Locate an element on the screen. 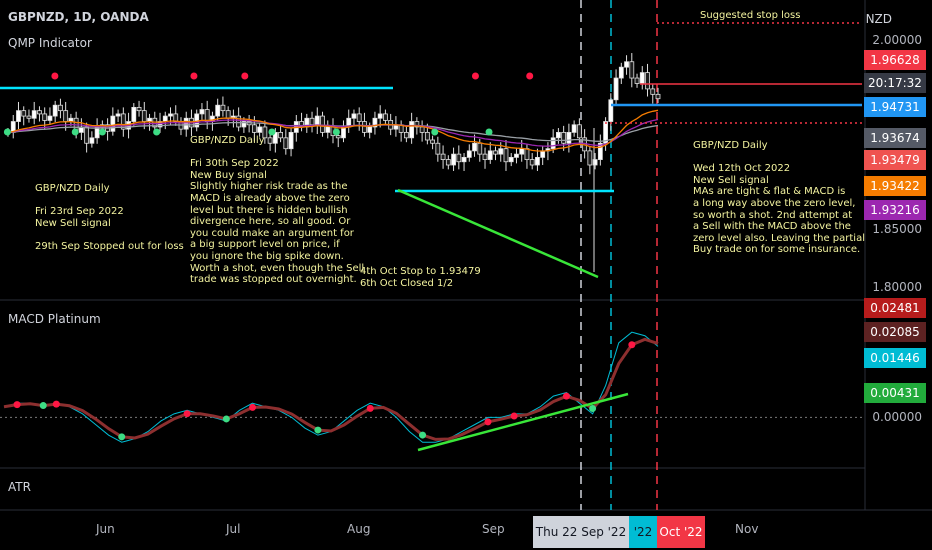 The height and width of the screenshot is (550, 932). macd-tag-macd-d: 0.00431 is located at coordinates (895, 393).